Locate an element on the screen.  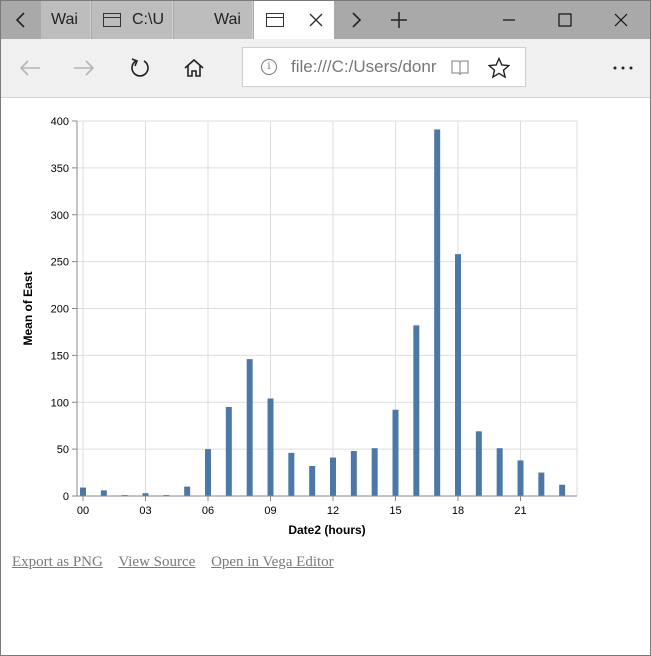
x-tick-label: 12 is located at coordinates (333, 511).